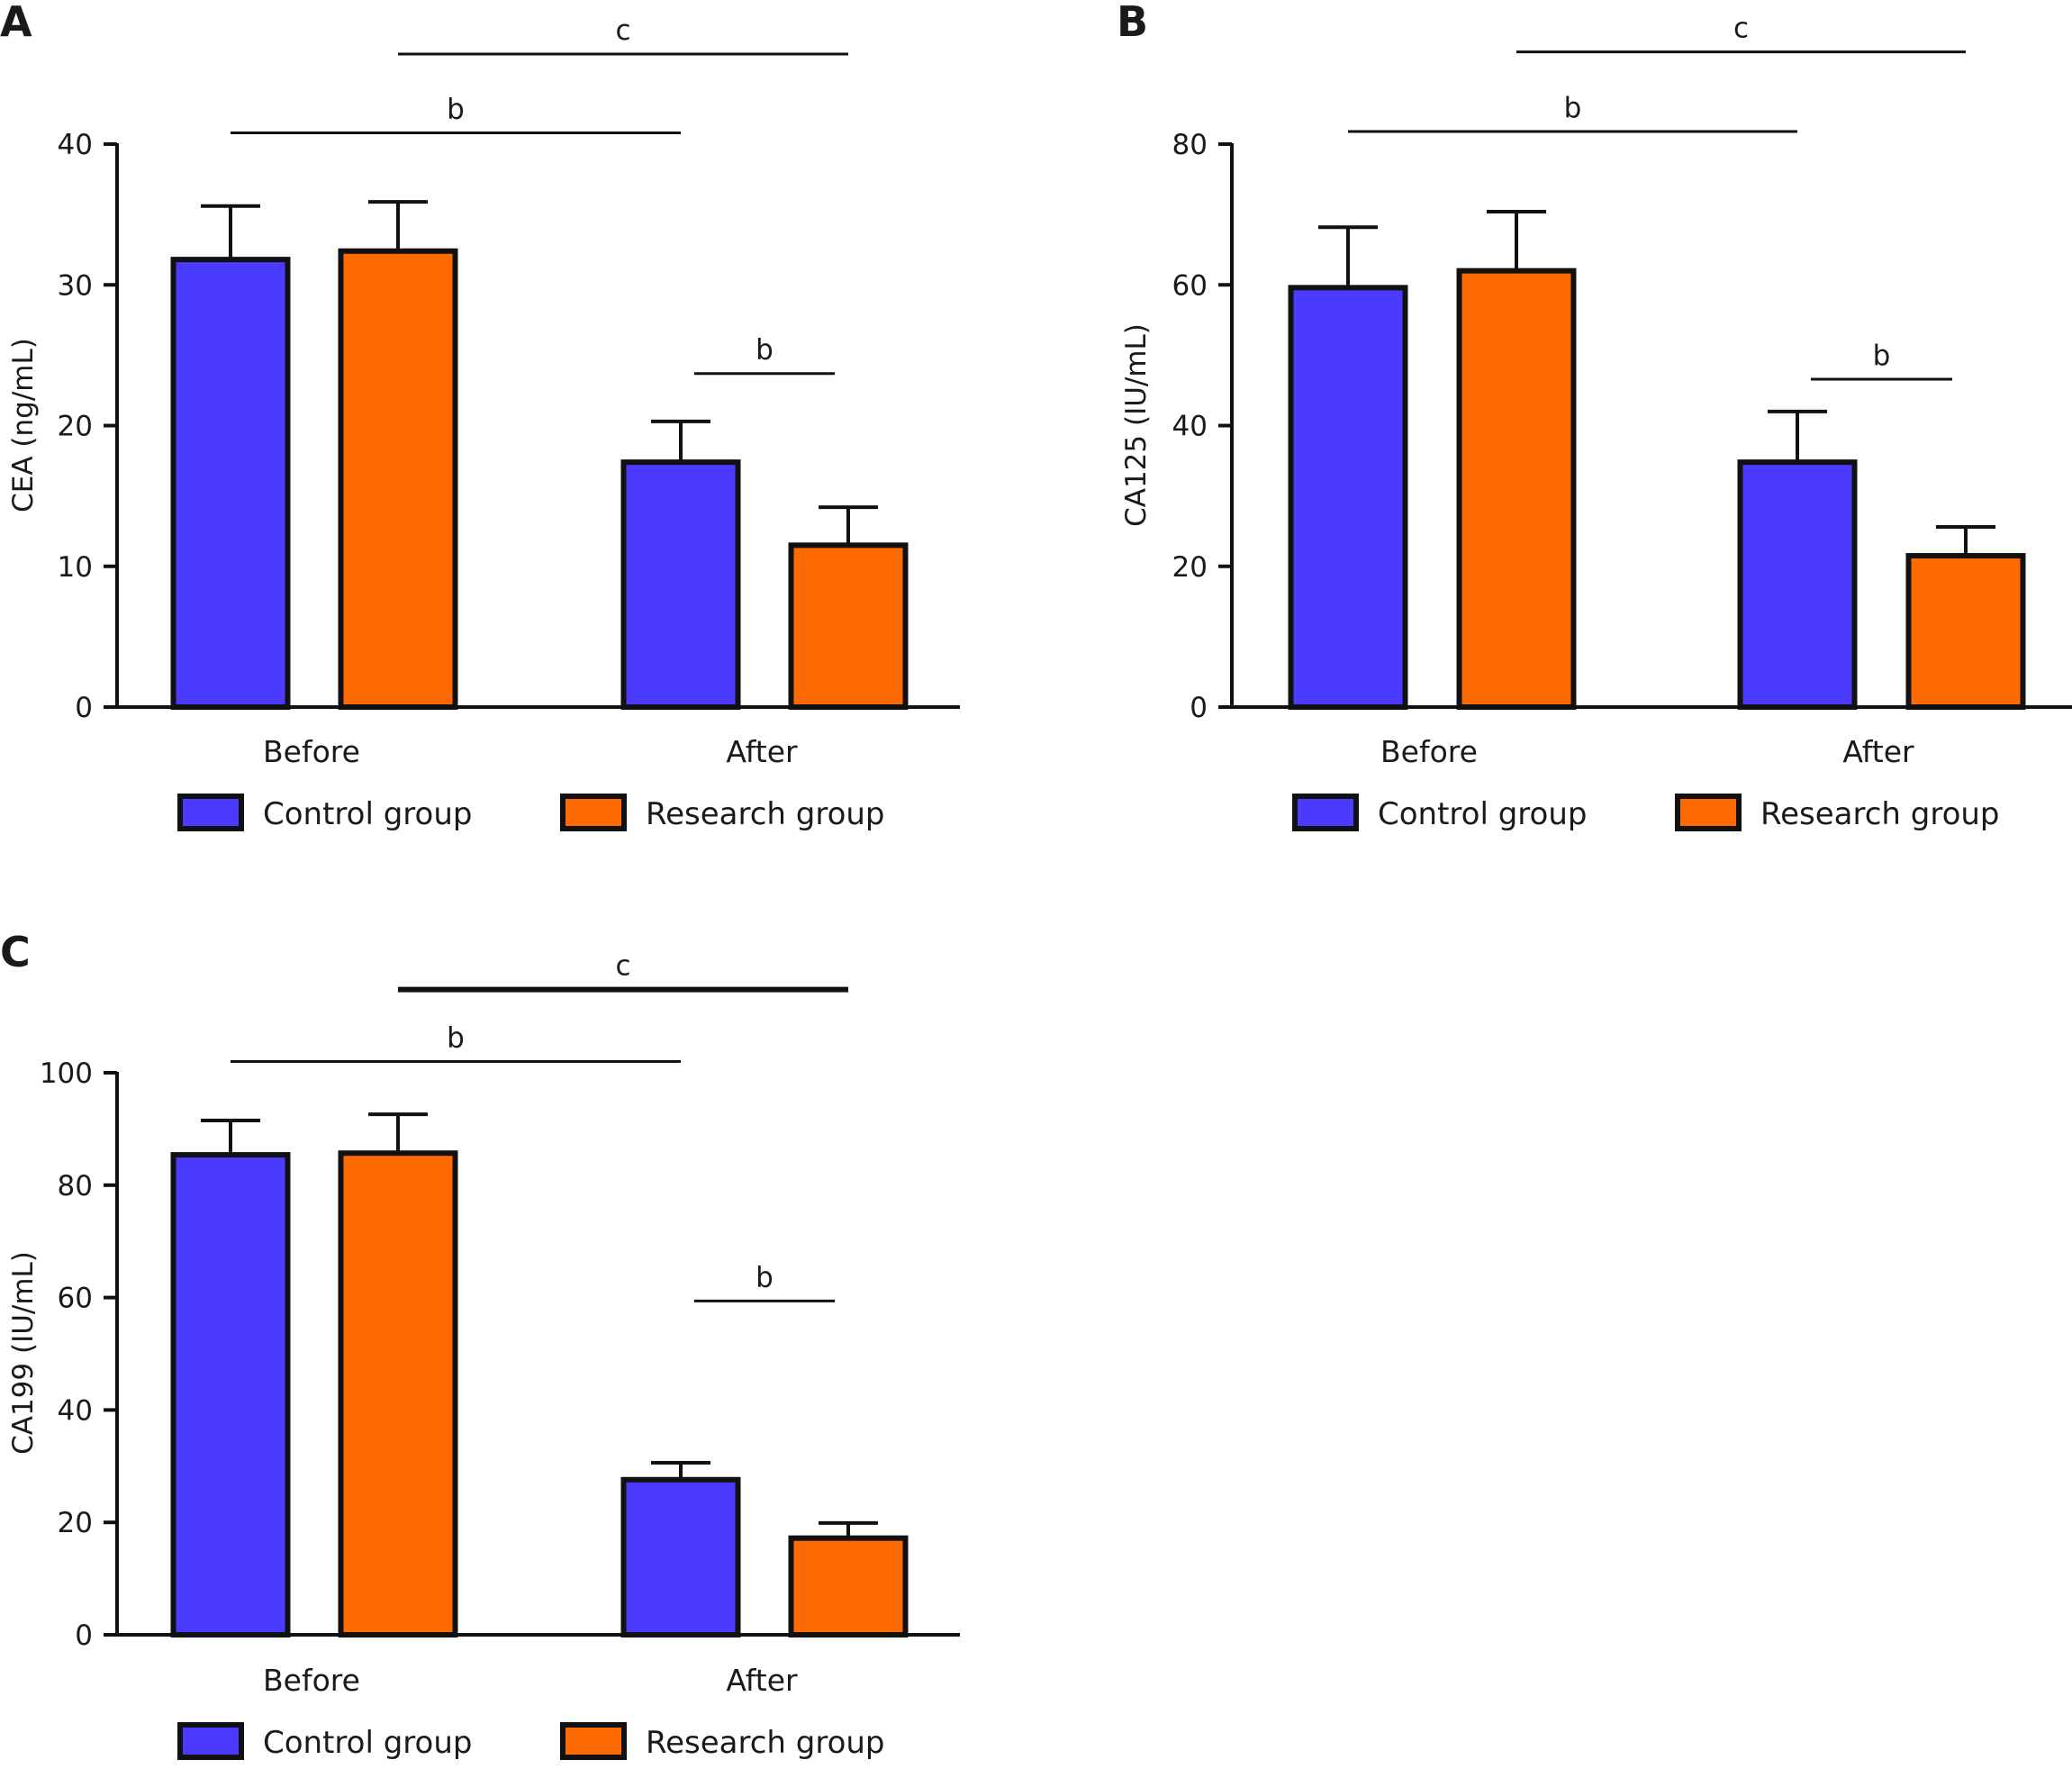  What do you see at coordinates (23, 1353) in the screenshot?
I see `y-axis-title: CA199 (IU/mL)` at bounding box center [23, 1353].